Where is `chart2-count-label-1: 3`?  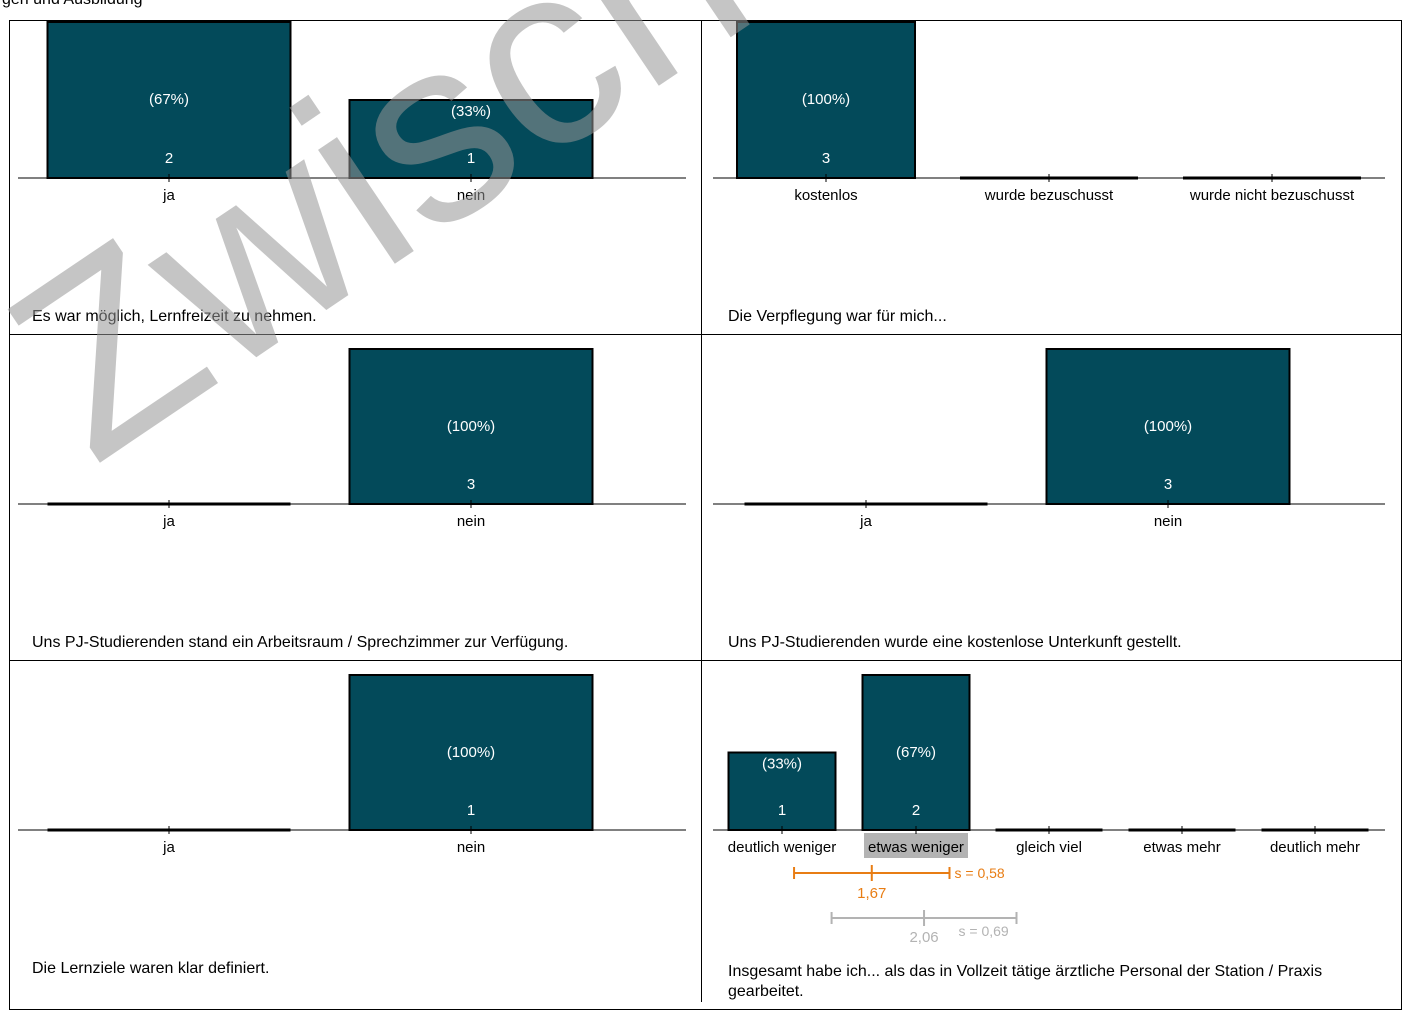 chart2-count-label-1: 3 is located at coordinates (826, 158).